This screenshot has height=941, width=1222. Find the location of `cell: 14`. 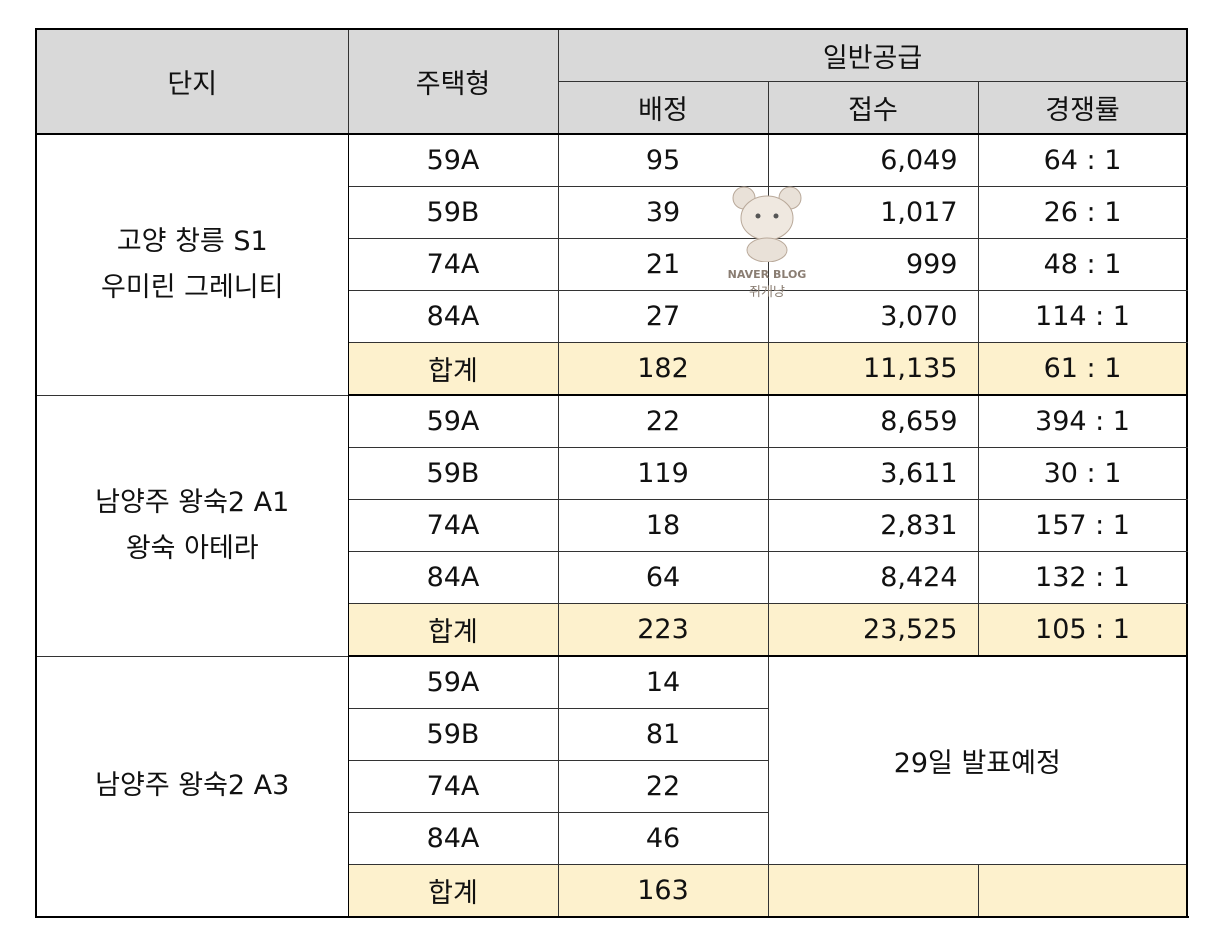

cell: 14 is located at coordinates (663, 682).